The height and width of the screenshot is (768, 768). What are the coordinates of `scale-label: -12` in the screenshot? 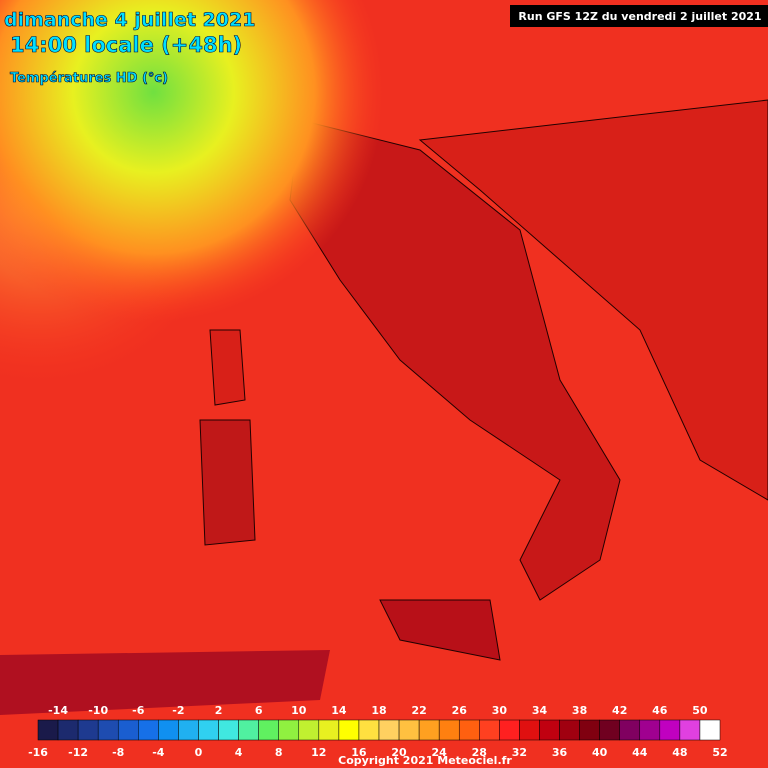 It's located at (78, 752).